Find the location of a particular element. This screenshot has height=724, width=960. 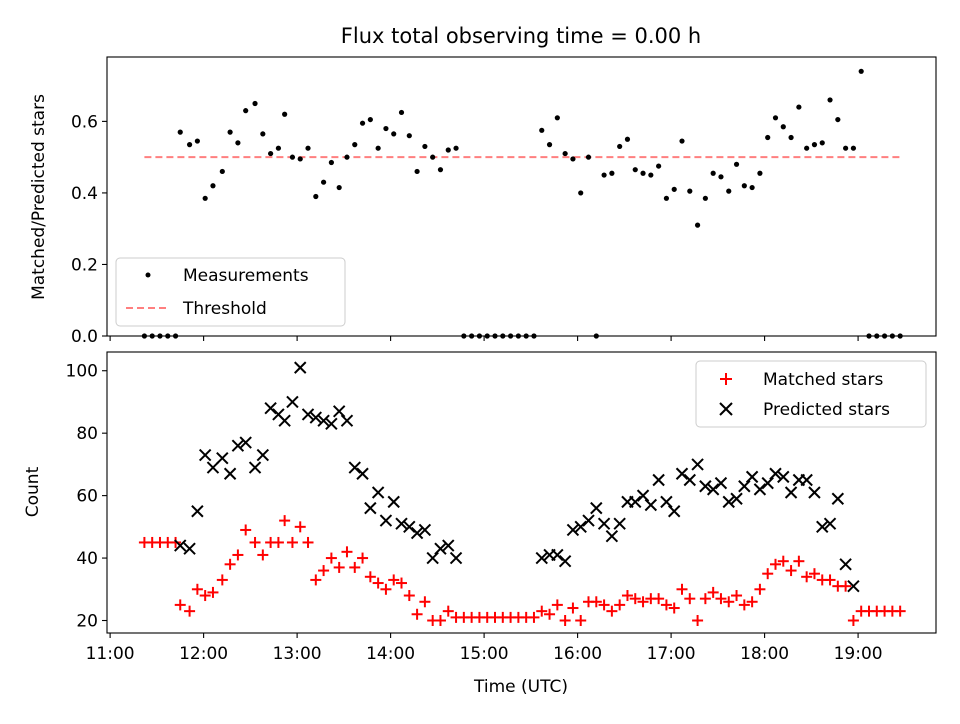

bottom-y-tick-label: 80 is located at coordinates (87, 434).